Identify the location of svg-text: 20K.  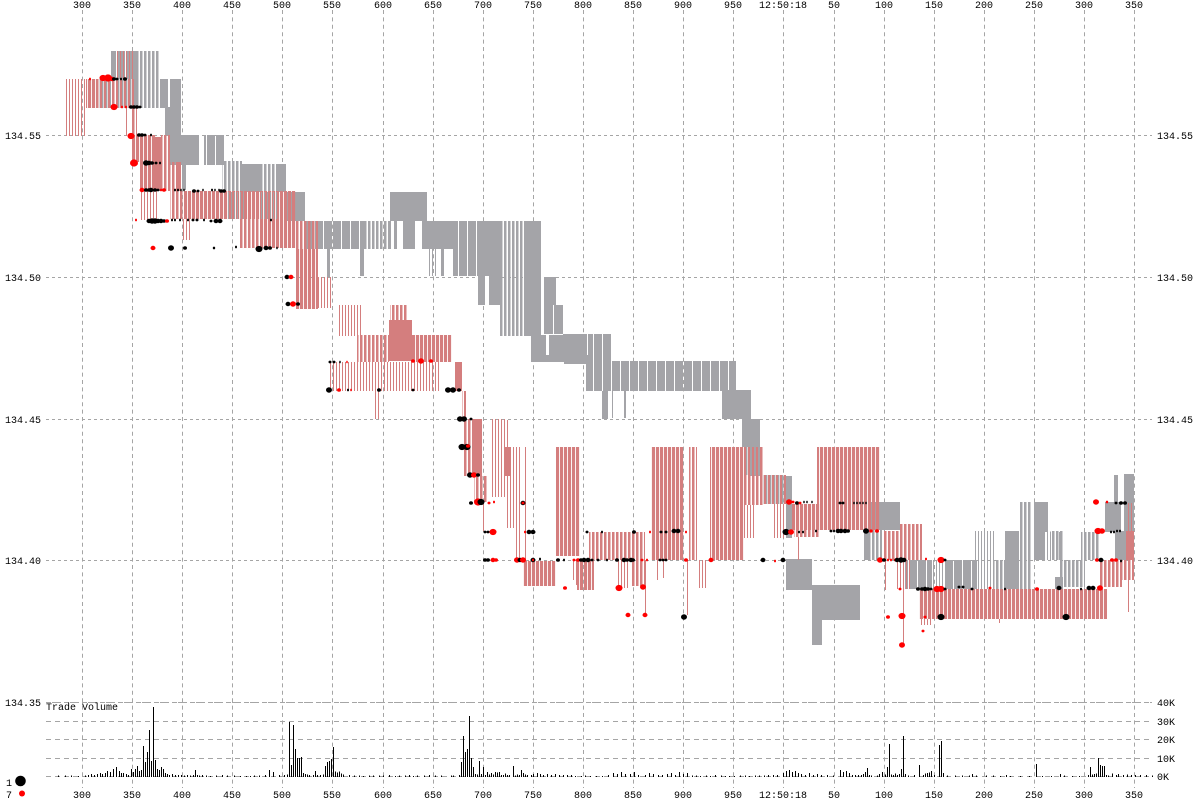
(1166, 741).